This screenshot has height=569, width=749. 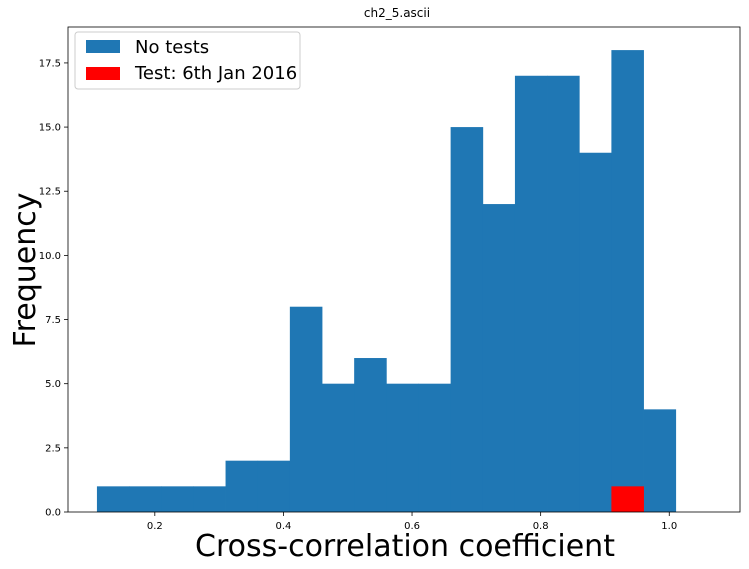 I want to click on x-tick-label: 0.8, so click(x=541, y=526).